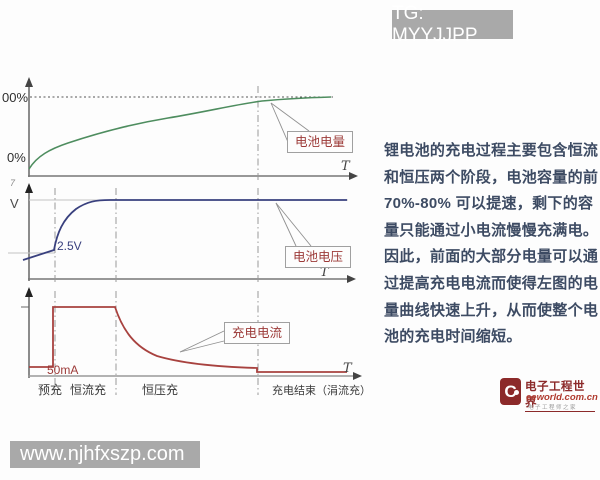 The height and width of the screenshot is (480, 600). I want to click on capacity-0pct-label: 0%, so click(16, 157).